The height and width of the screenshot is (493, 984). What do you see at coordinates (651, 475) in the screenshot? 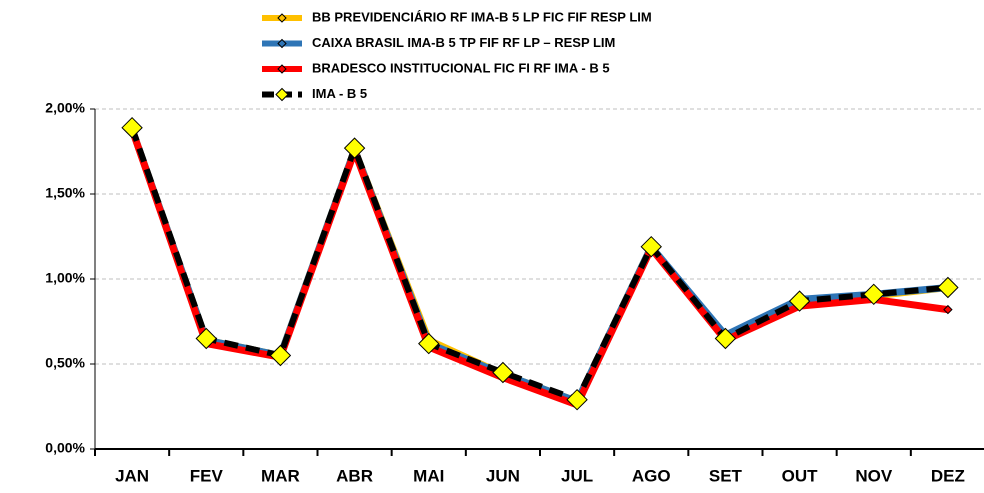
I see `x-tick-label: AGO` at bounding box center [651, 475].